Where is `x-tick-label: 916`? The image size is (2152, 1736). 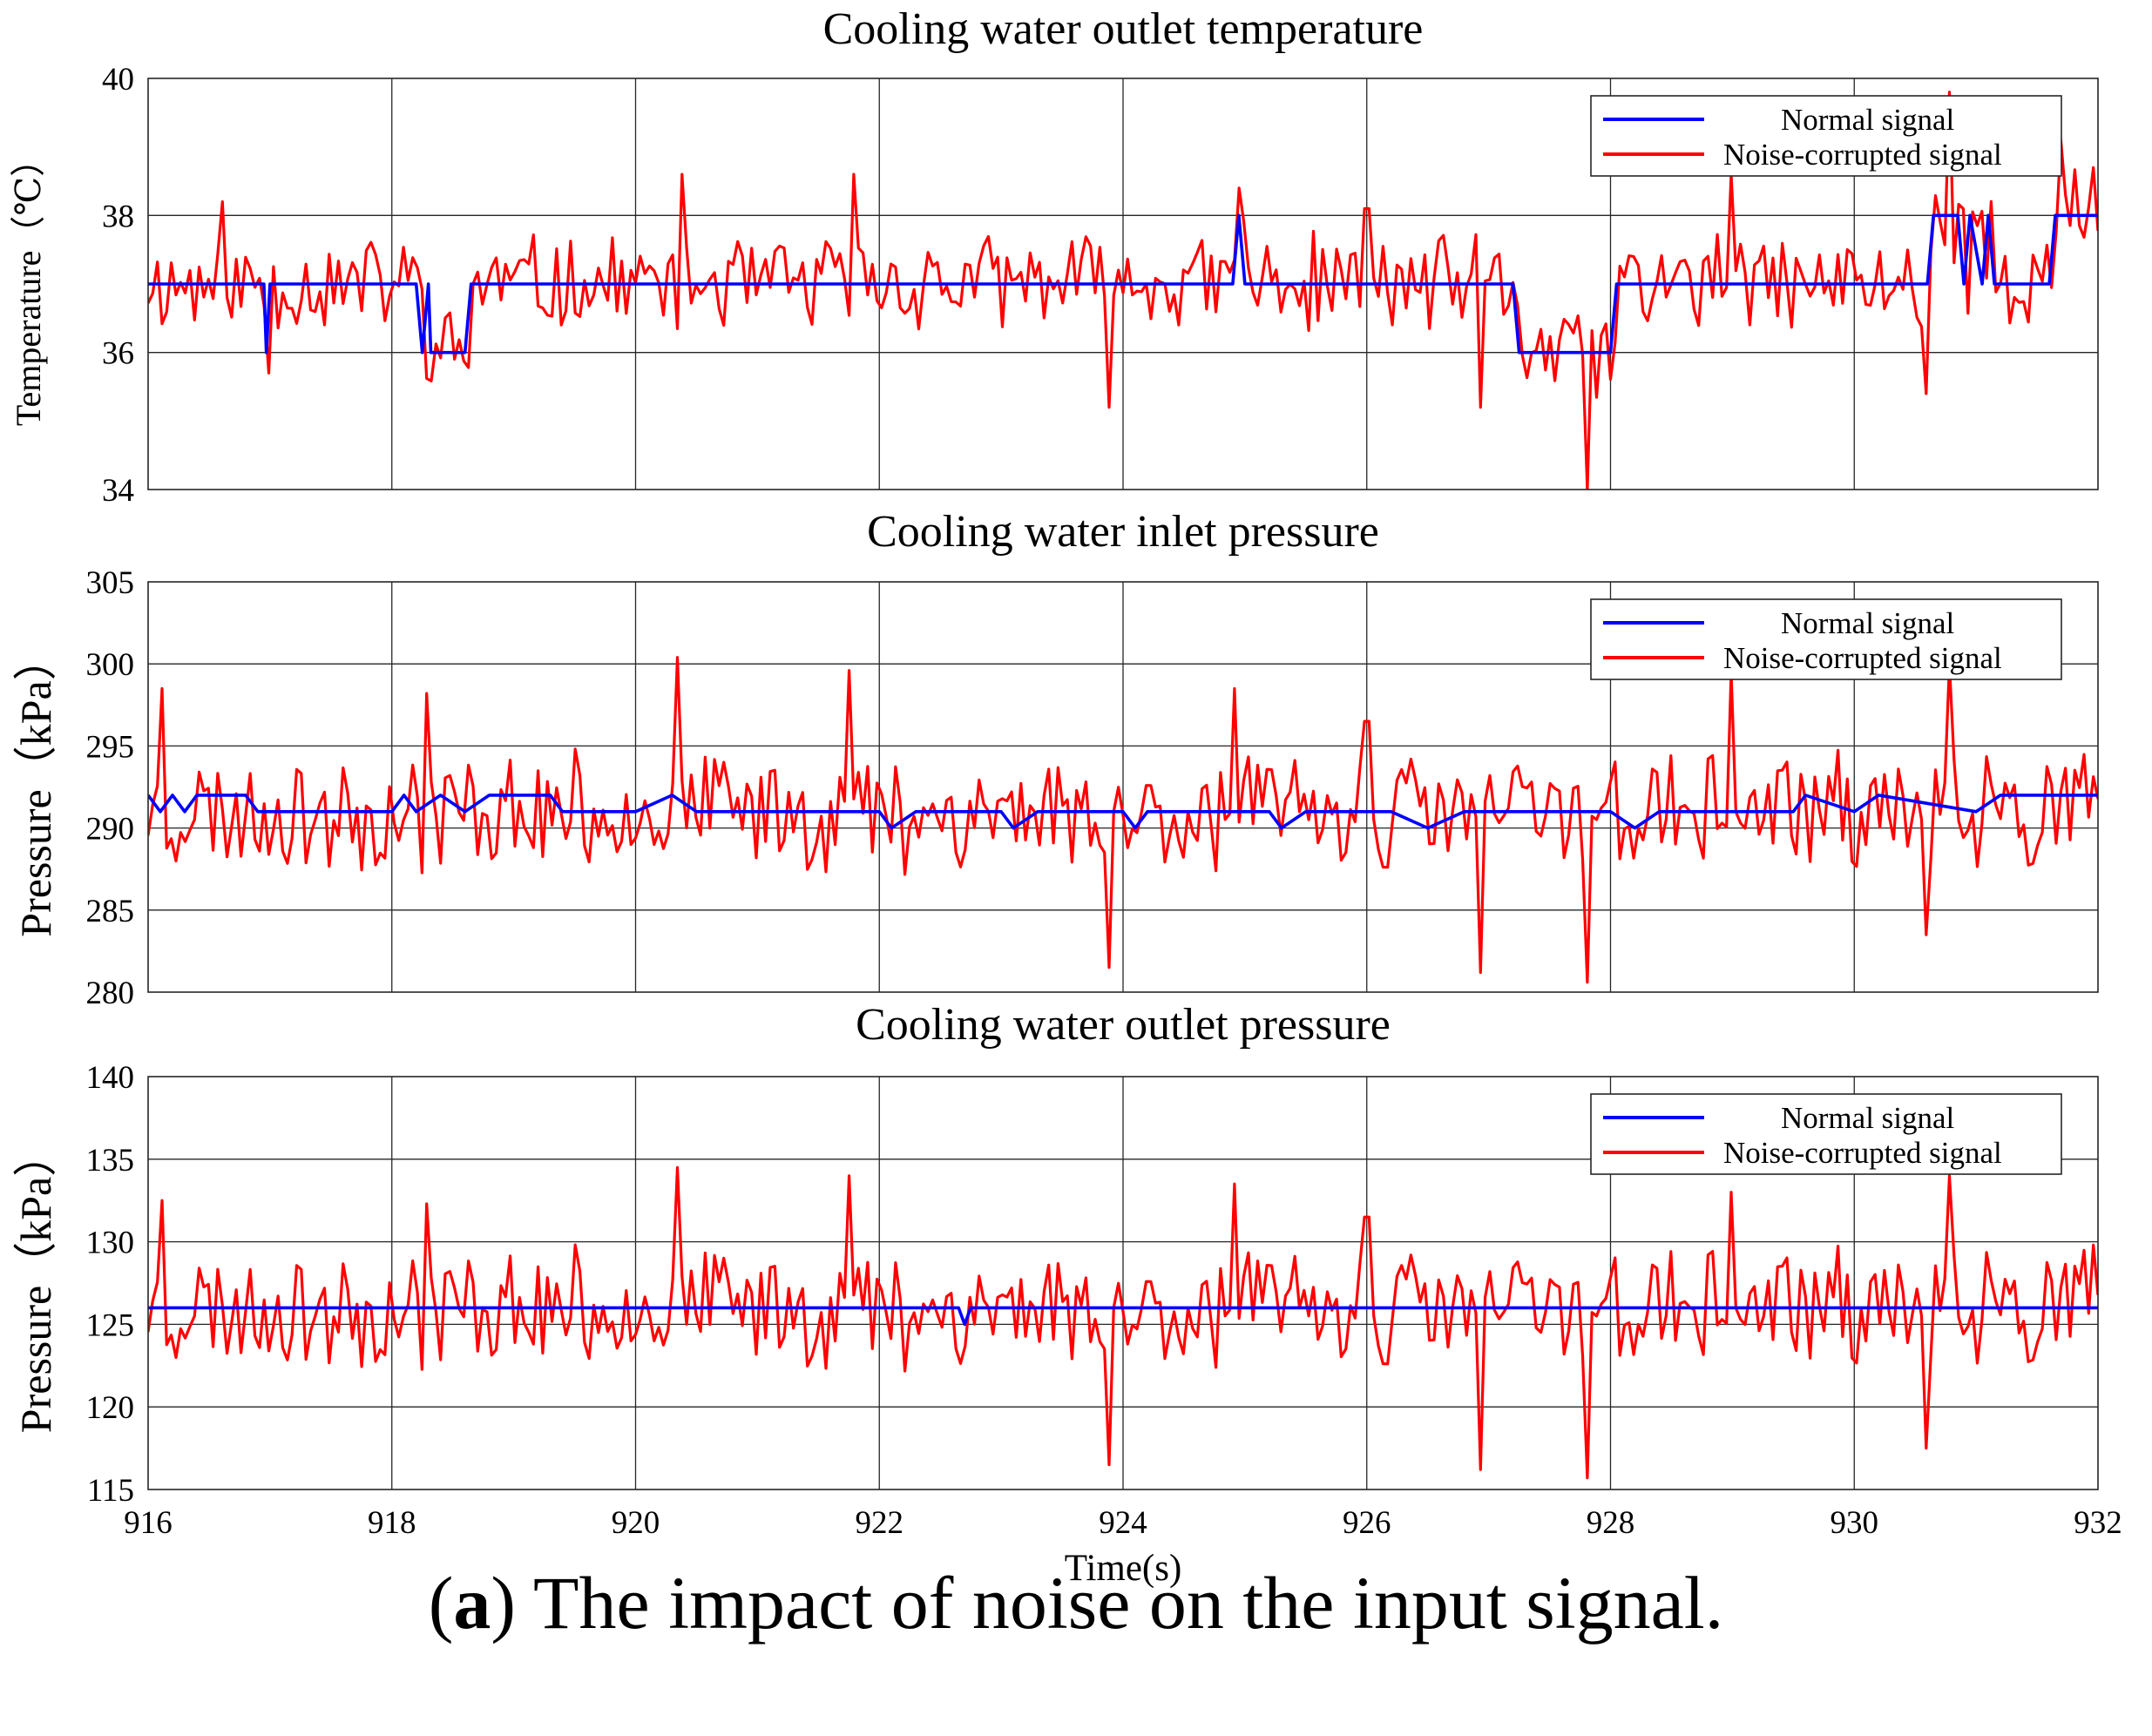 x-tick-label: 916 is located at coordinates (148, 1523).